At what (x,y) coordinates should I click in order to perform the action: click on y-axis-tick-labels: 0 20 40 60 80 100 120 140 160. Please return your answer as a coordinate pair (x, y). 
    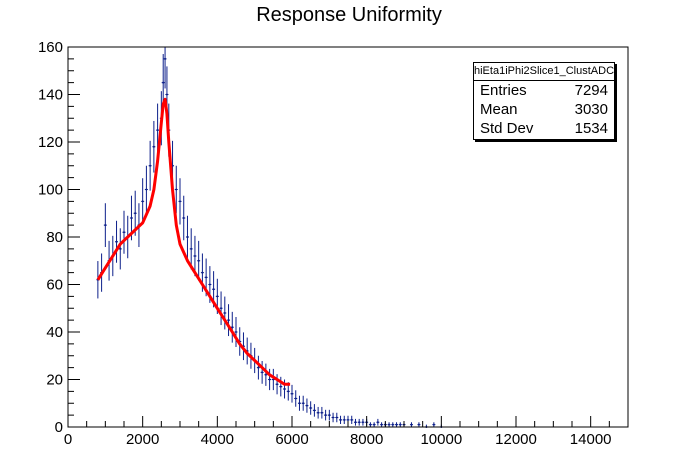
    Looking at the image, I should click on (50, 237).